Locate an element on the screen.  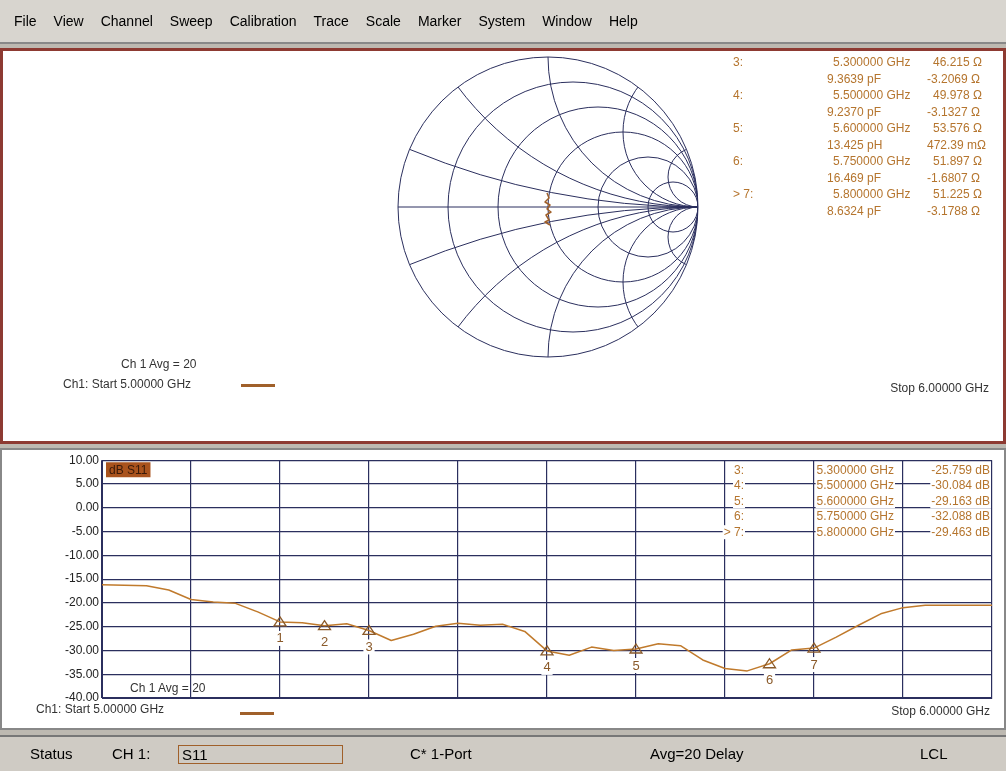
text: C* 1-Port is located at coordinates (441, 753).